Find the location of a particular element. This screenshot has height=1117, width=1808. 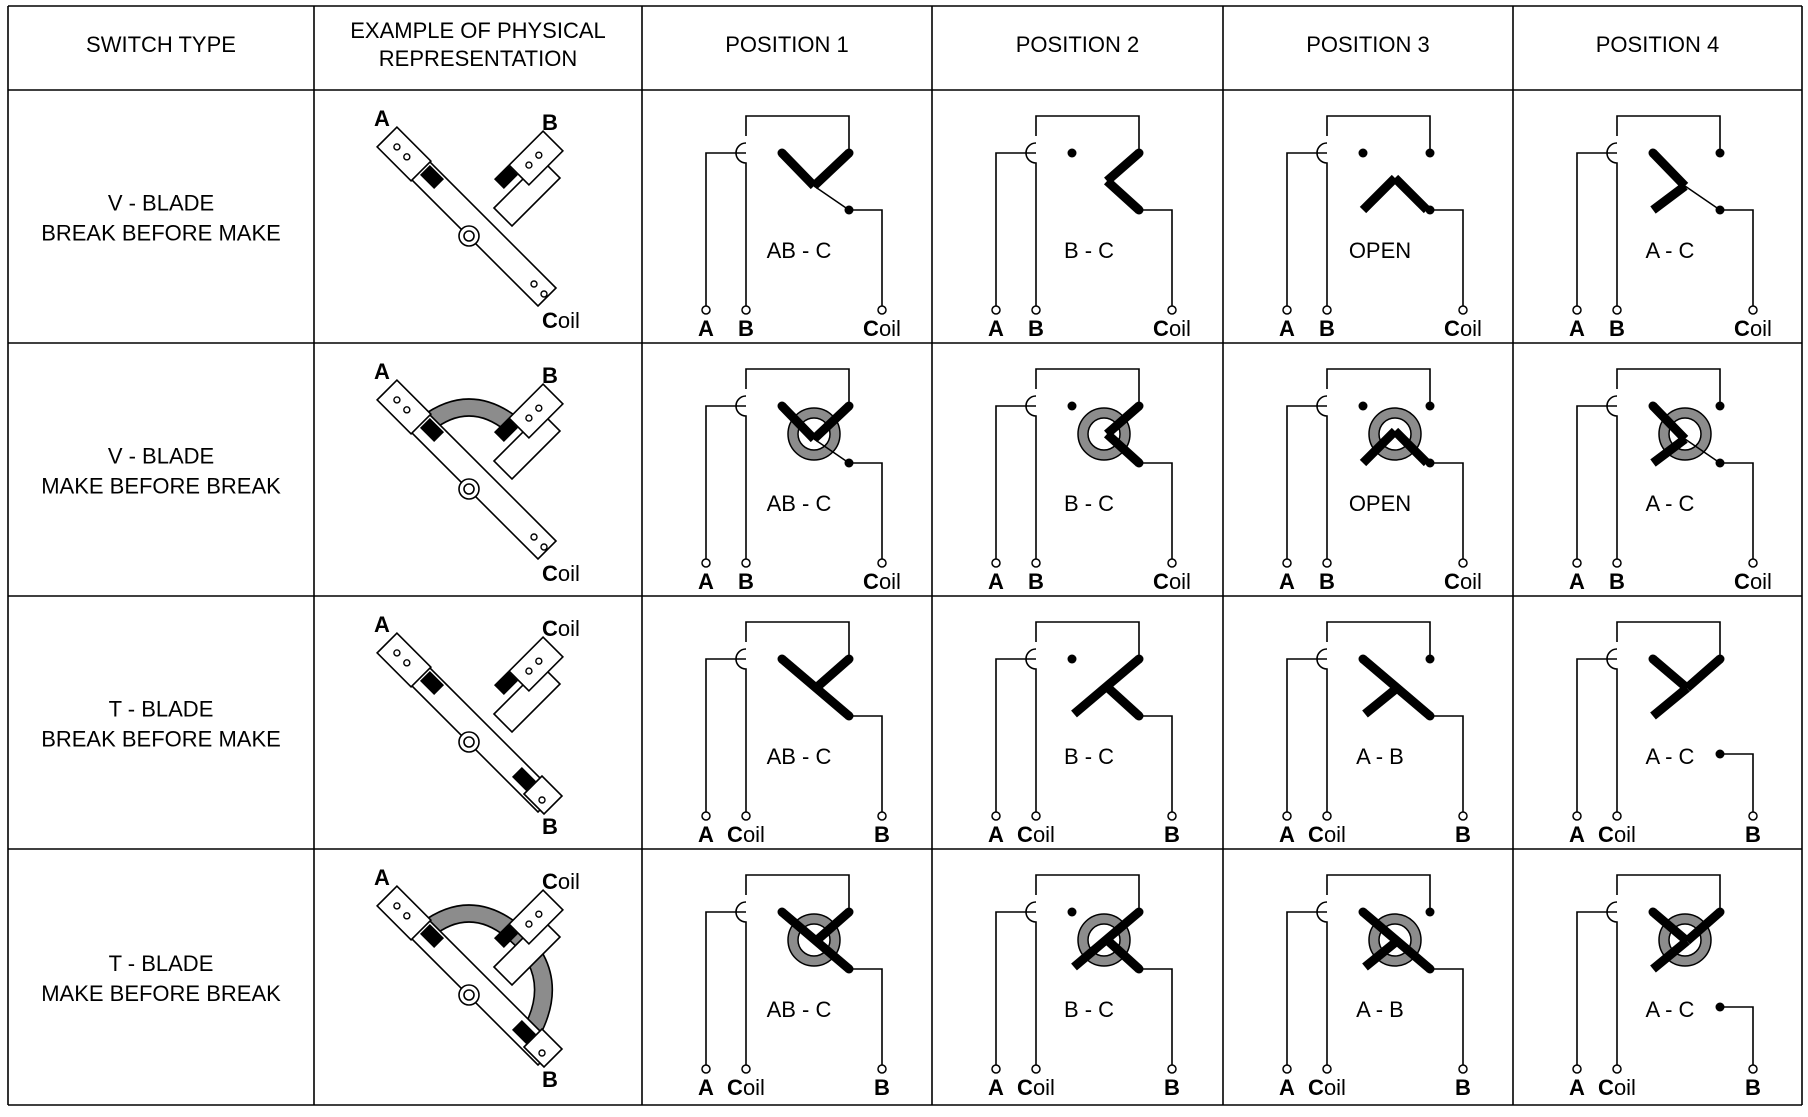

pivot-inner is located at coordinates (469, 489).